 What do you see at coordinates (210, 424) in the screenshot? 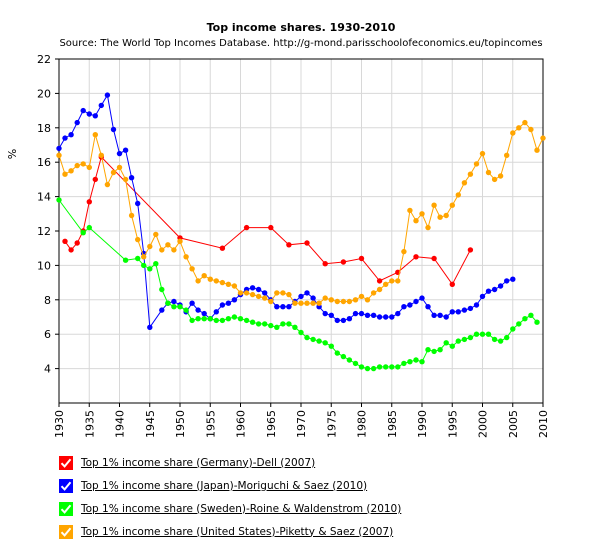
I see `x-tick-label: 1955` at bounding box center [210, 424].